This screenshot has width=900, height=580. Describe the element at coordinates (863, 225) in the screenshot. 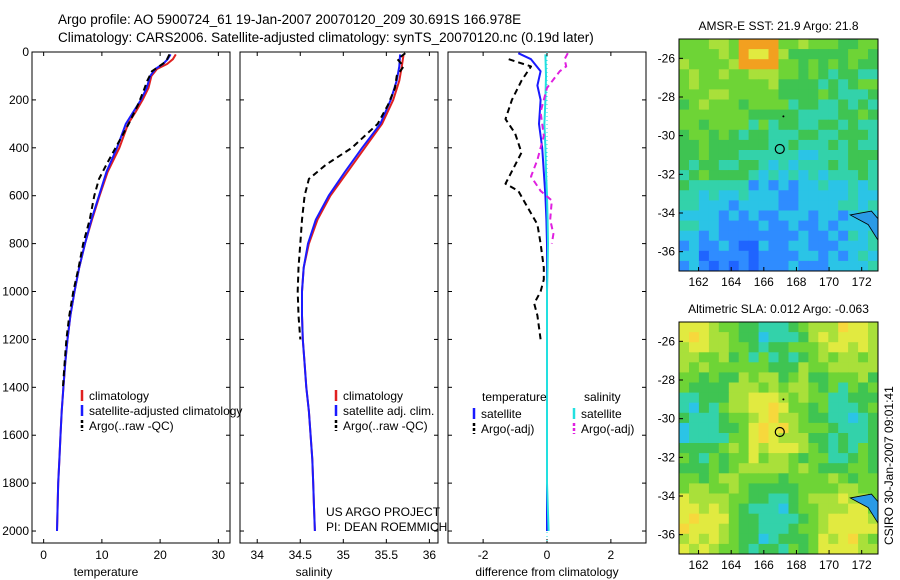

I see `sst-coastline` at that location.